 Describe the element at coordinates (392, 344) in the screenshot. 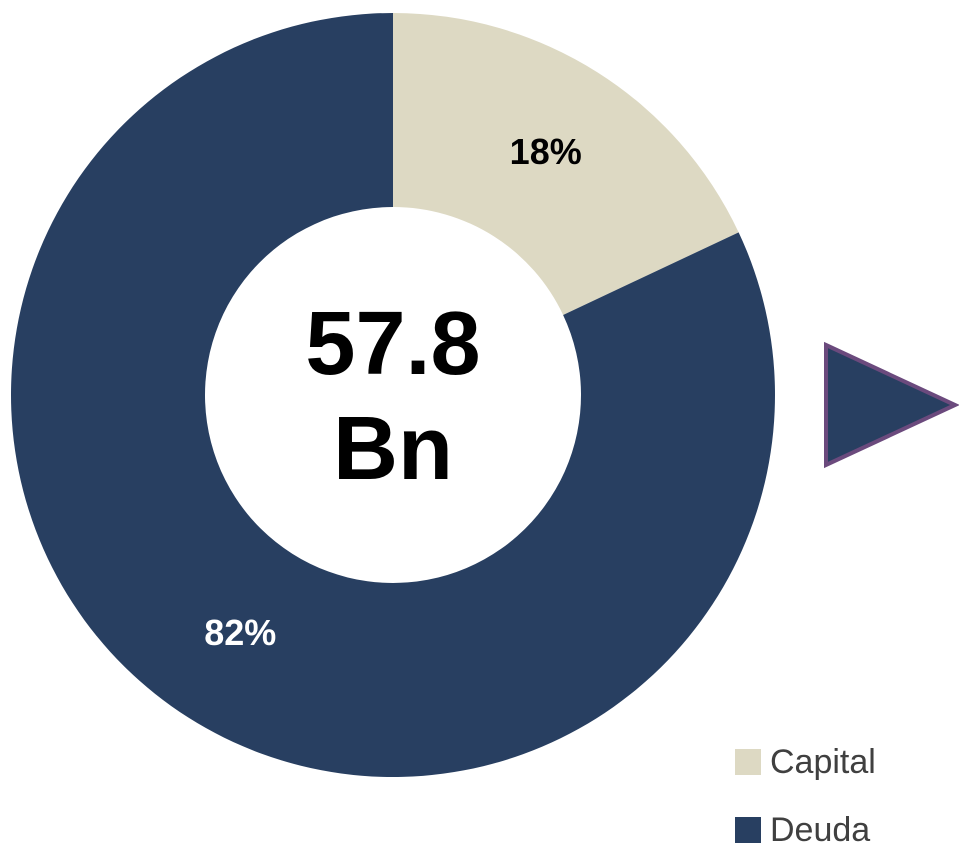

I see `center-label: 57.8` at that location.